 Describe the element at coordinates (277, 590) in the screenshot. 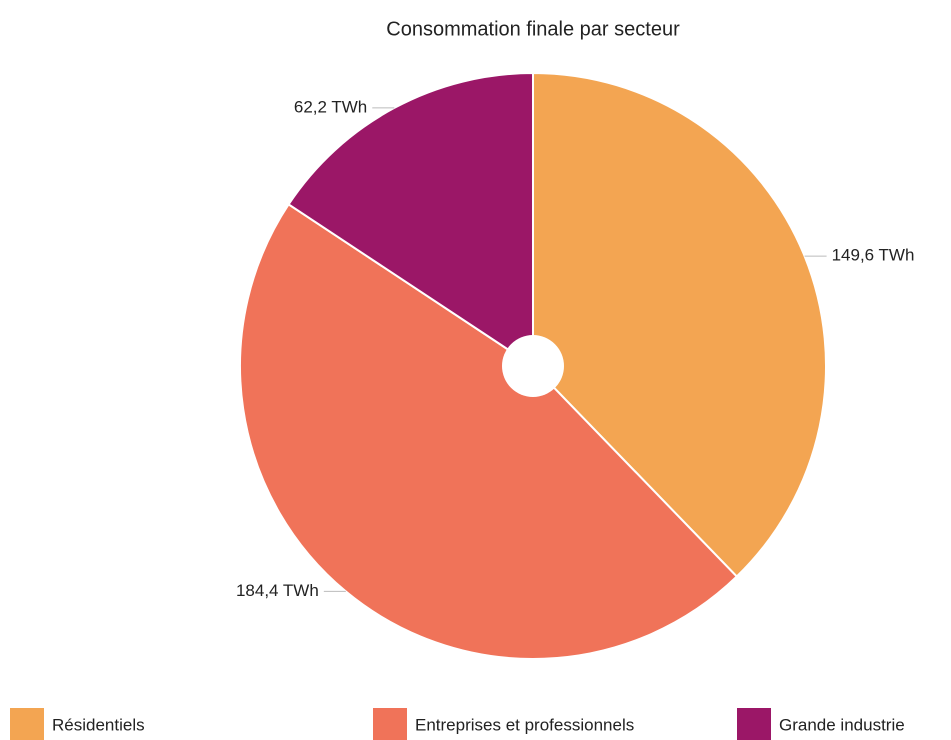

I see `data-label: 184,4 TWh` at that location.